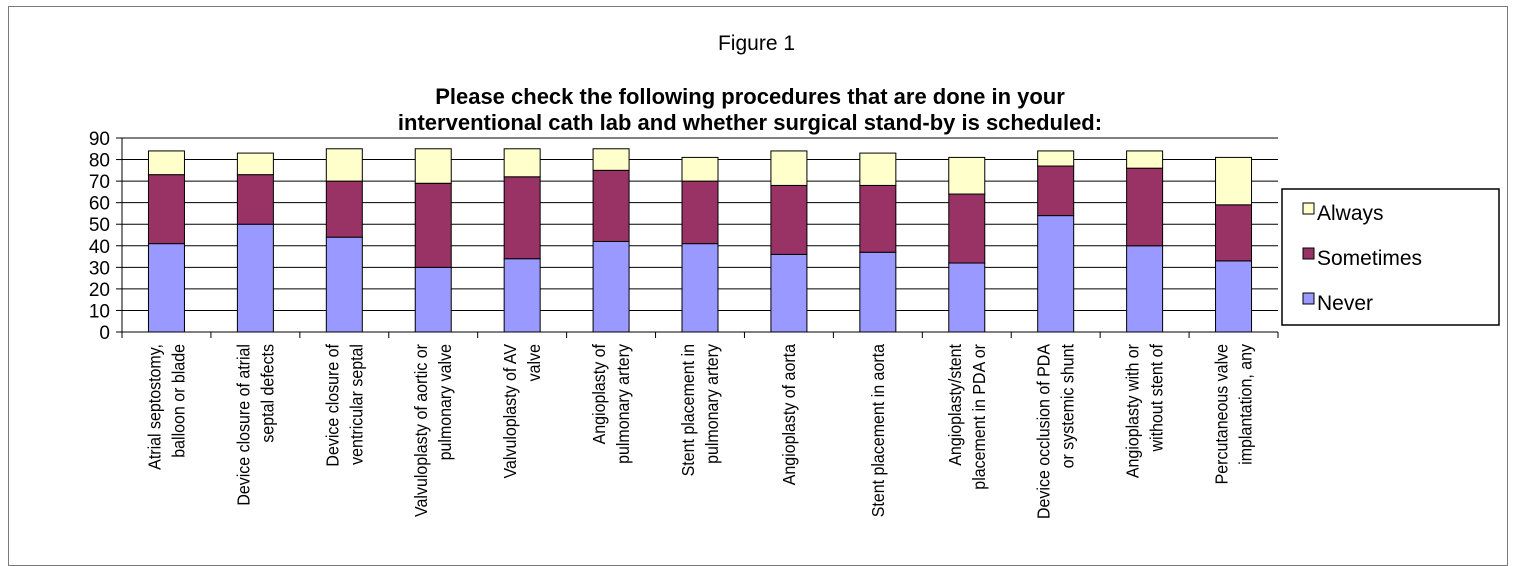 This screenshot has height=566, width=1513. Describe the element at coordinates (979, 417) in the screenshot. I see `x-category-label: placement in PDA or` at that location.